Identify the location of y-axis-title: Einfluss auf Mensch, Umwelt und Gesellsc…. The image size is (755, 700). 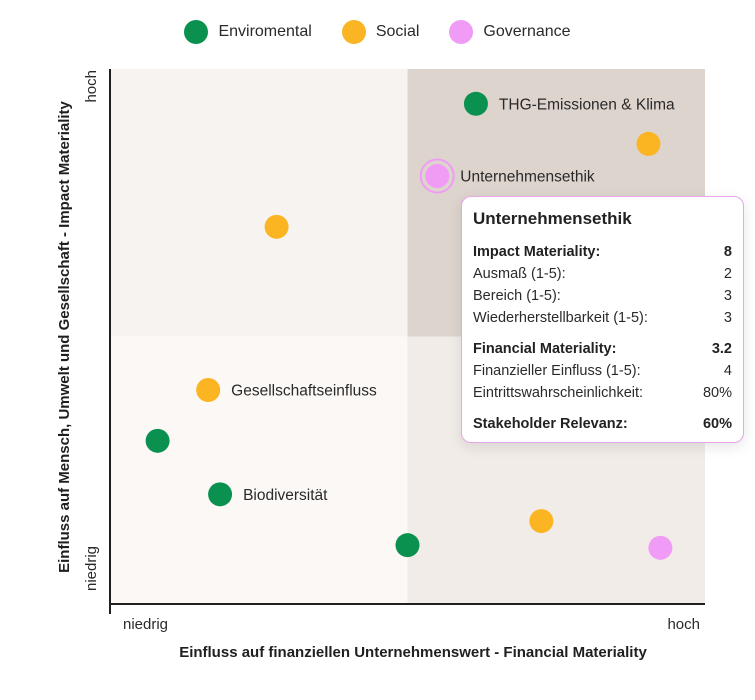
(64, 336).